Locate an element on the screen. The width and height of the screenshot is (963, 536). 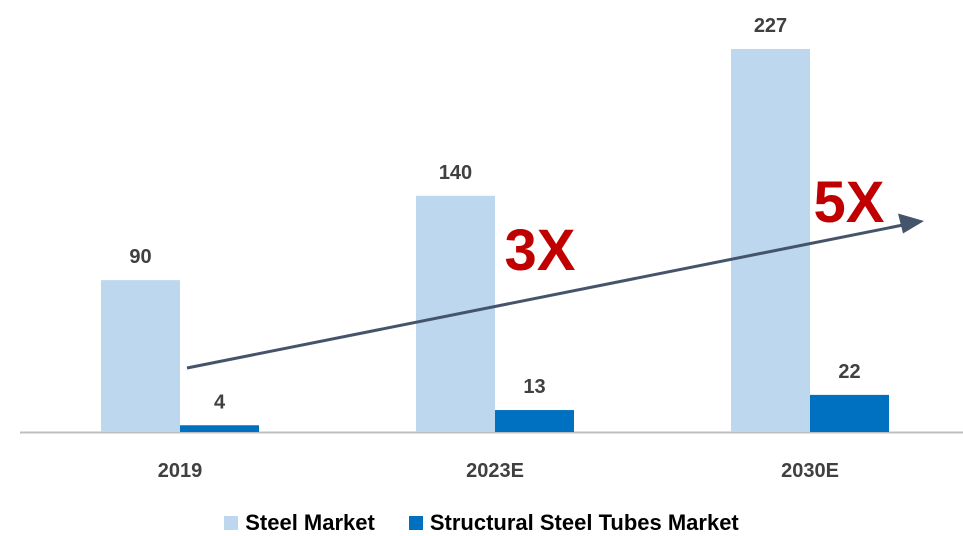
x-tick-label-2023e: 2023E is located at coordinates (495, 471).